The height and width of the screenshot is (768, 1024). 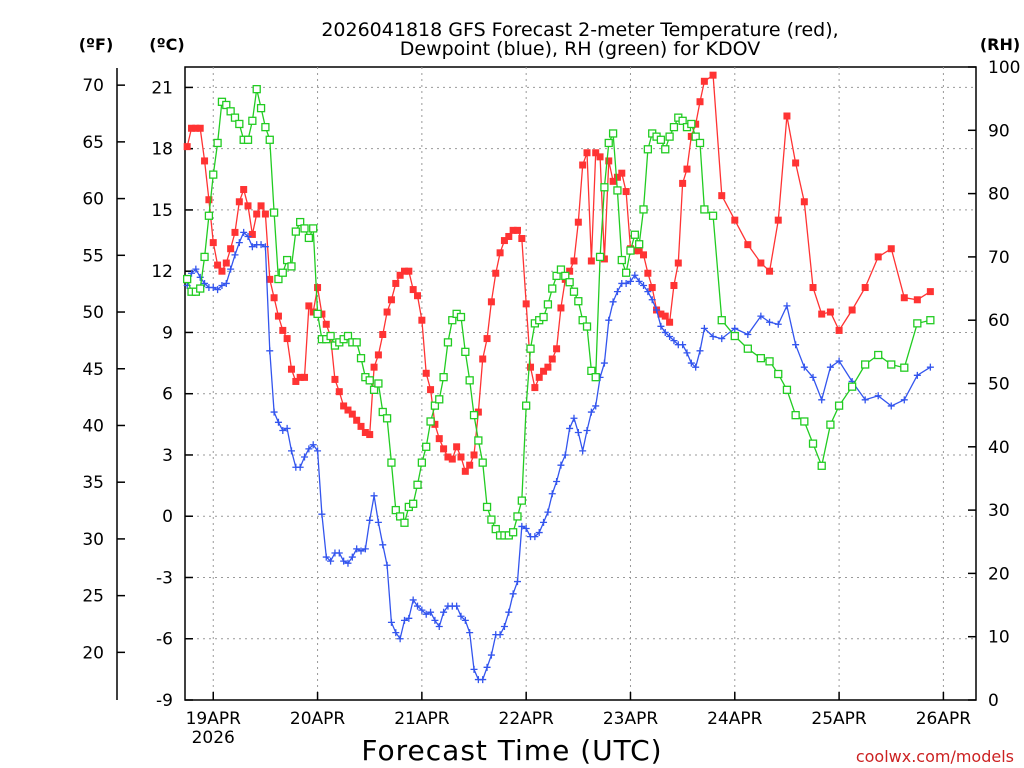 I want to click on credit-text: coolwx.com/models, so click(x=935, y=756).